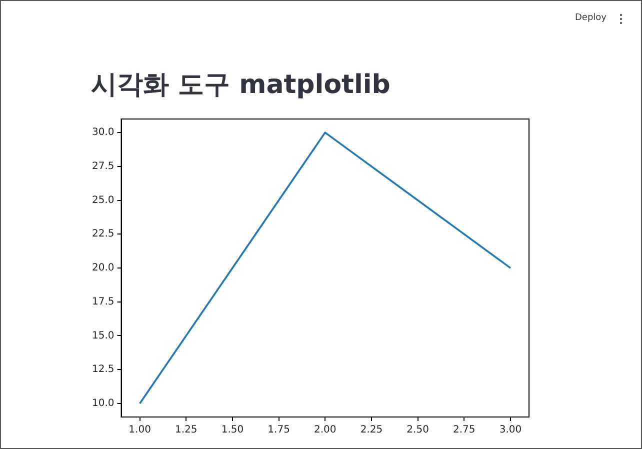 Image resolution: width=642 pixels, height=449 pixels. I want to click on y-tick-label: 15.0, so click(103, 336).